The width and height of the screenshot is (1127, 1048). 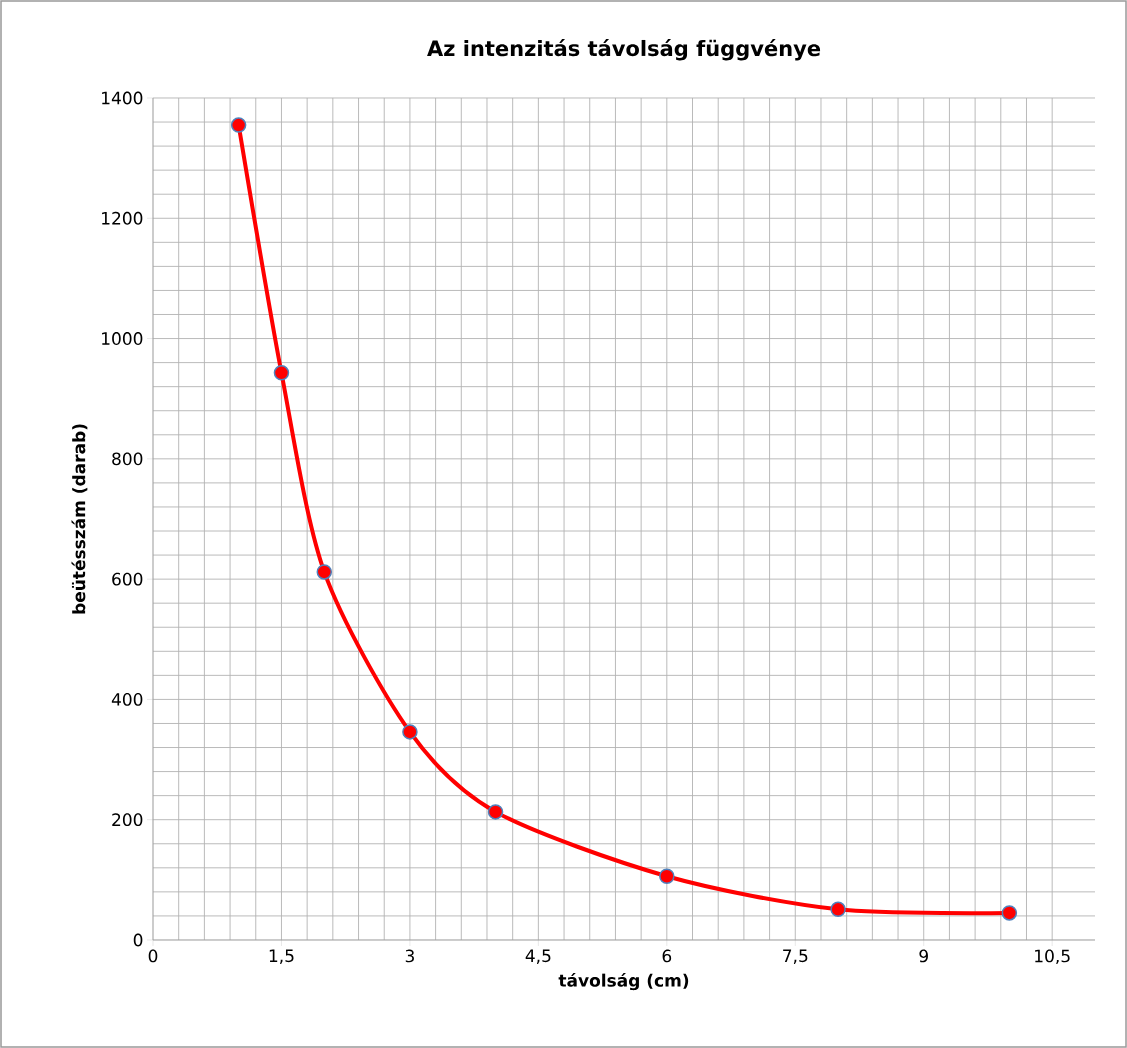 What do you see at coordinates (122, 338) in the screenshot?
I see `y-tick-label: 1000` at bounding box center [122, 338].